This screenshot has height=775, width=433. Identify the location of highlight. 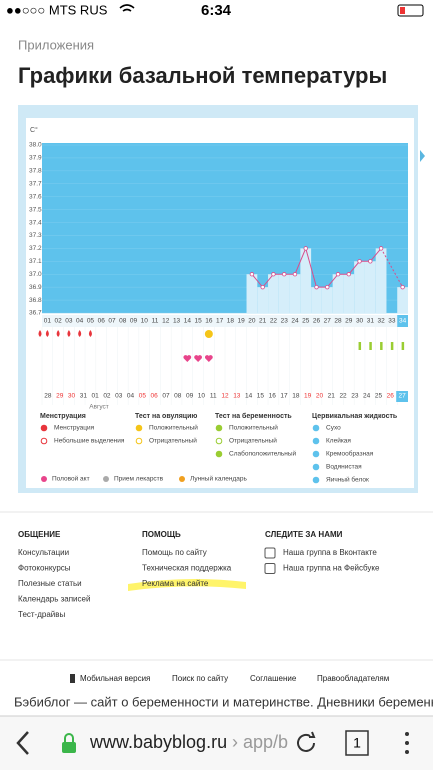
(187, 584).